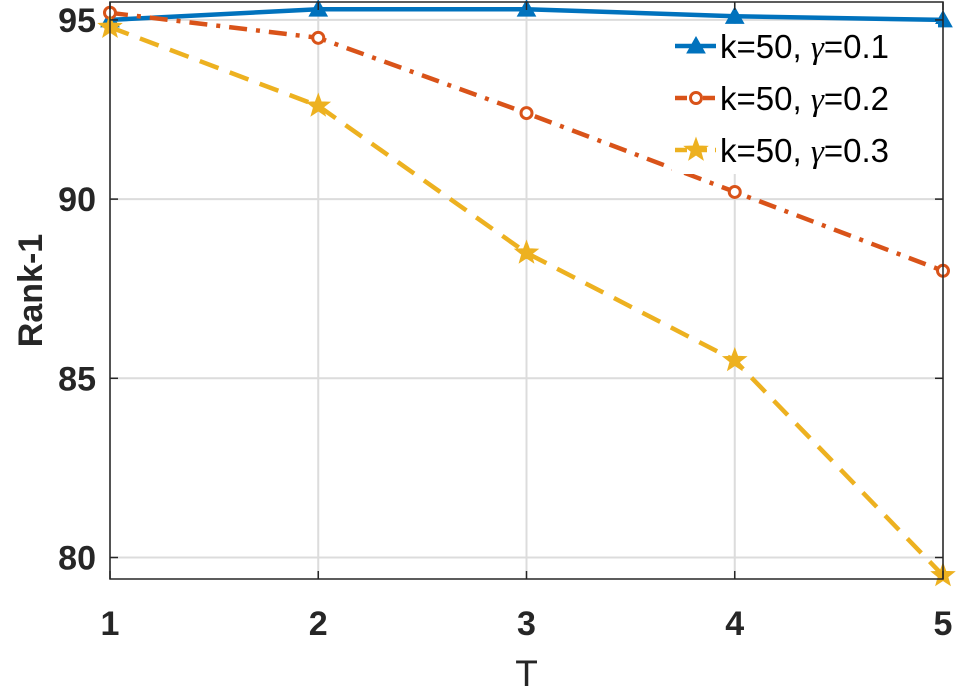 Image resolution: width=956 pixels, height=694 pixels. What do you see at coordinates (526, 673) in the screenshot?
I see `x-axis-title: T` at bounding box center [526, 673].